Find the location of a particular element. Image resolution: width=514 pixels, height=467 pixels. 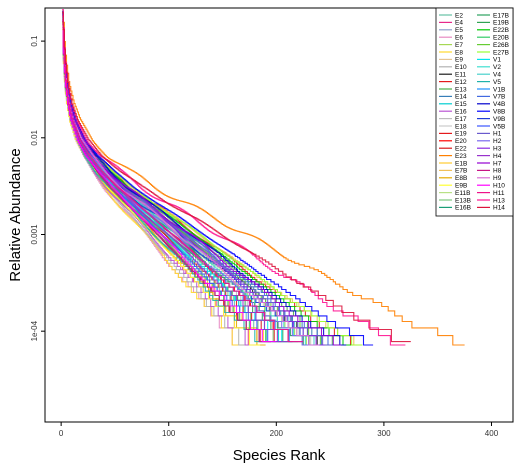

y-tick-label: 0.01 is located at coordinates (34, 137).